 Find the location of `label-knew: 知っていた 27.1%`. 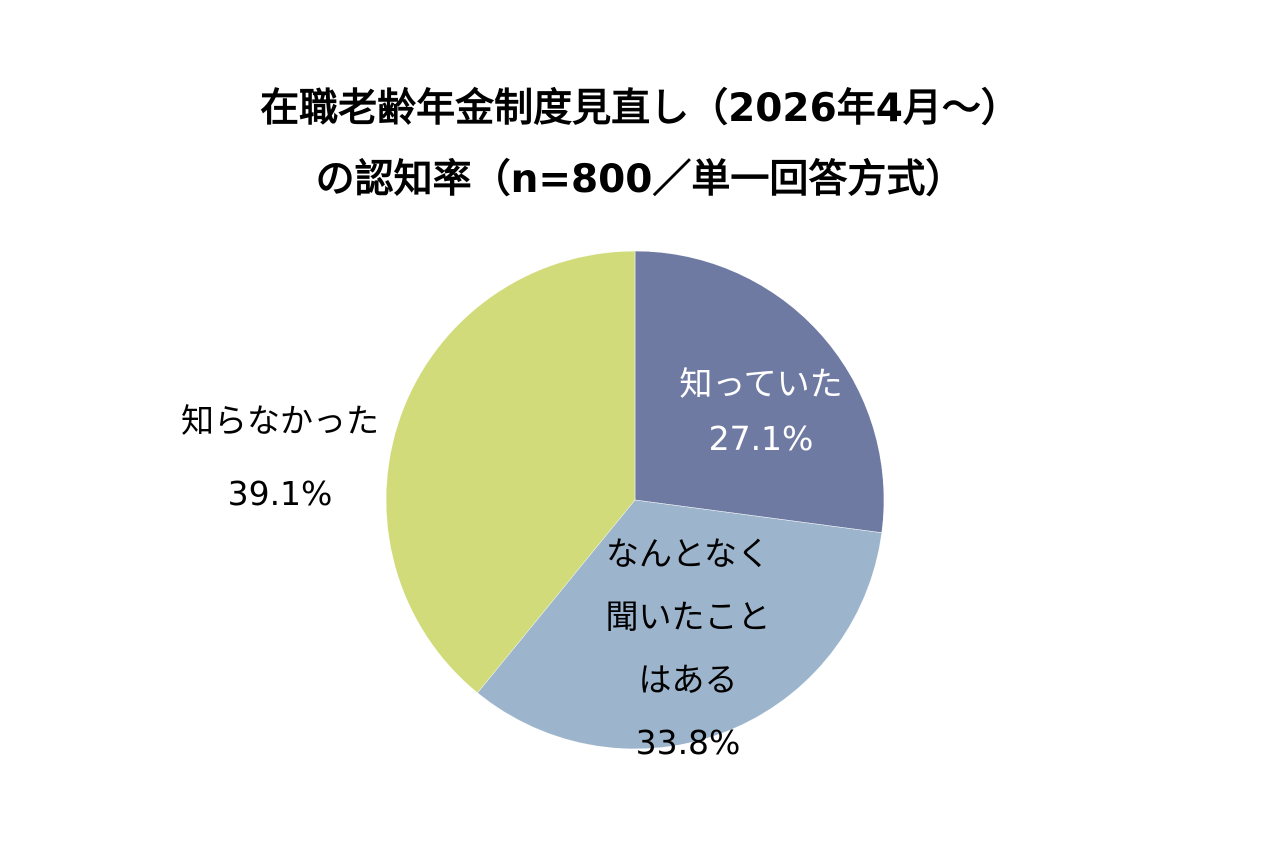

label-knew: 知っていた 27.1% is located at coordinates (761, 411).